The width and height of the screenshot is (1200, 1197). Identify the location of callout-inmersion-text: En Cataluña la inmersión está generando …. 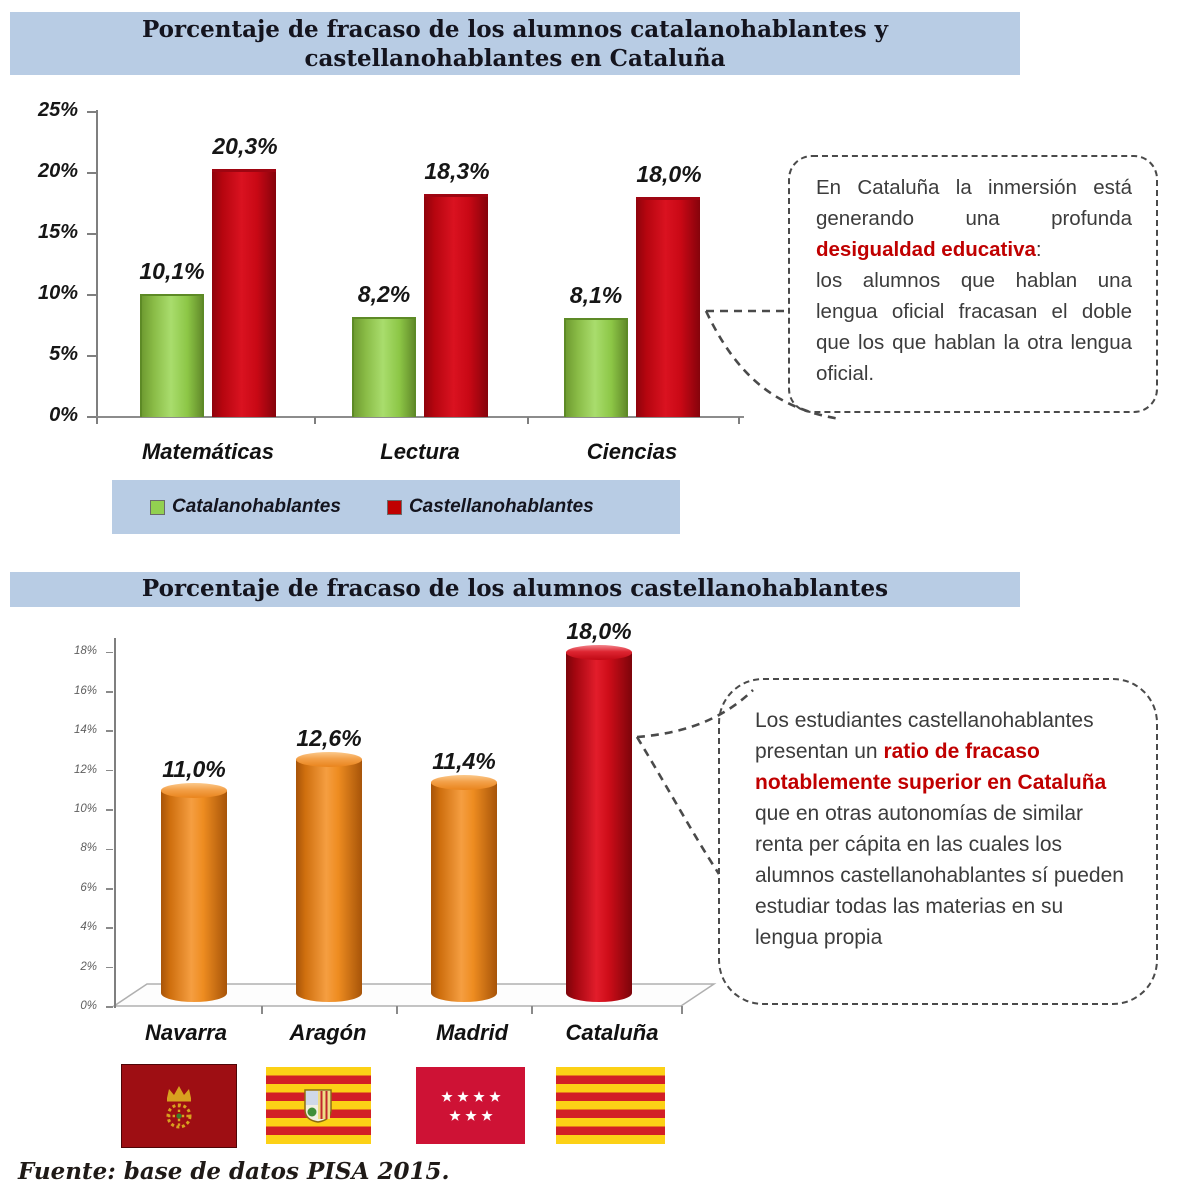
(974, 280).